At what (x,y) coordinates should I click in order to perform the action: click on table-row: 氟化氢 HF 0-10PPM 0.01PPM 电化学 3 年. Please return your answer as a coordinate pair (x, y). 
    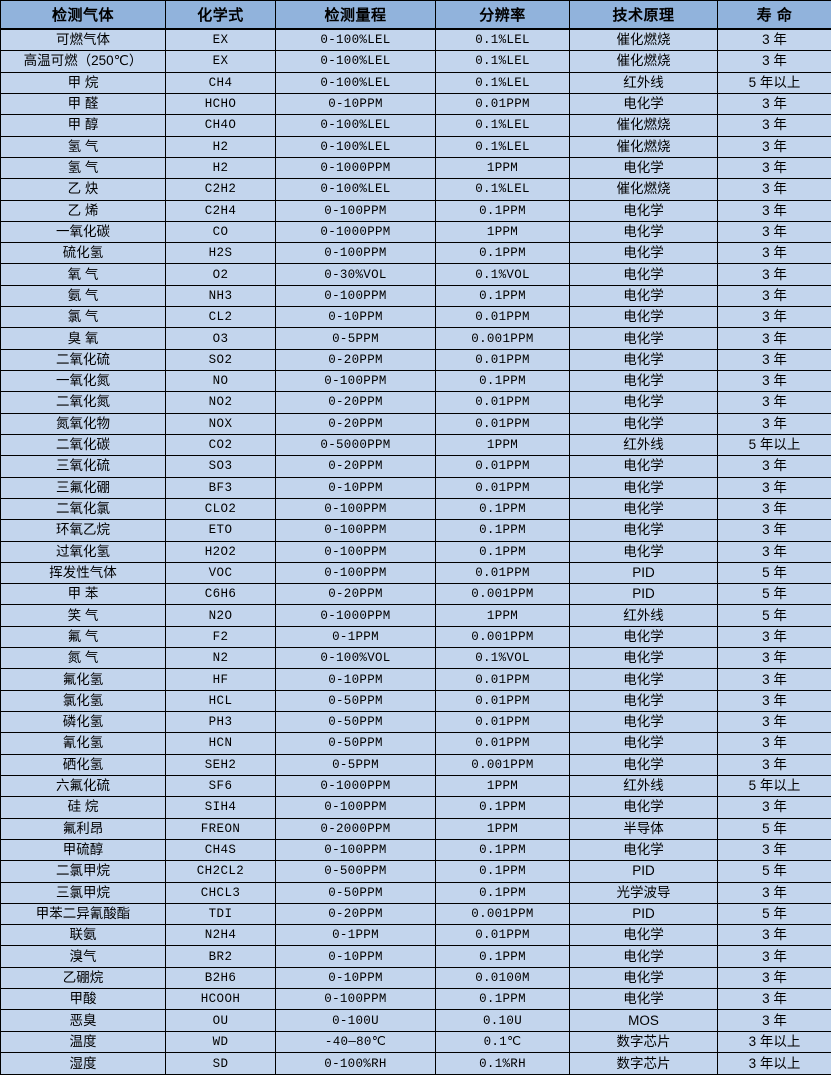
    Looking at the image, I should click on (415, 679).